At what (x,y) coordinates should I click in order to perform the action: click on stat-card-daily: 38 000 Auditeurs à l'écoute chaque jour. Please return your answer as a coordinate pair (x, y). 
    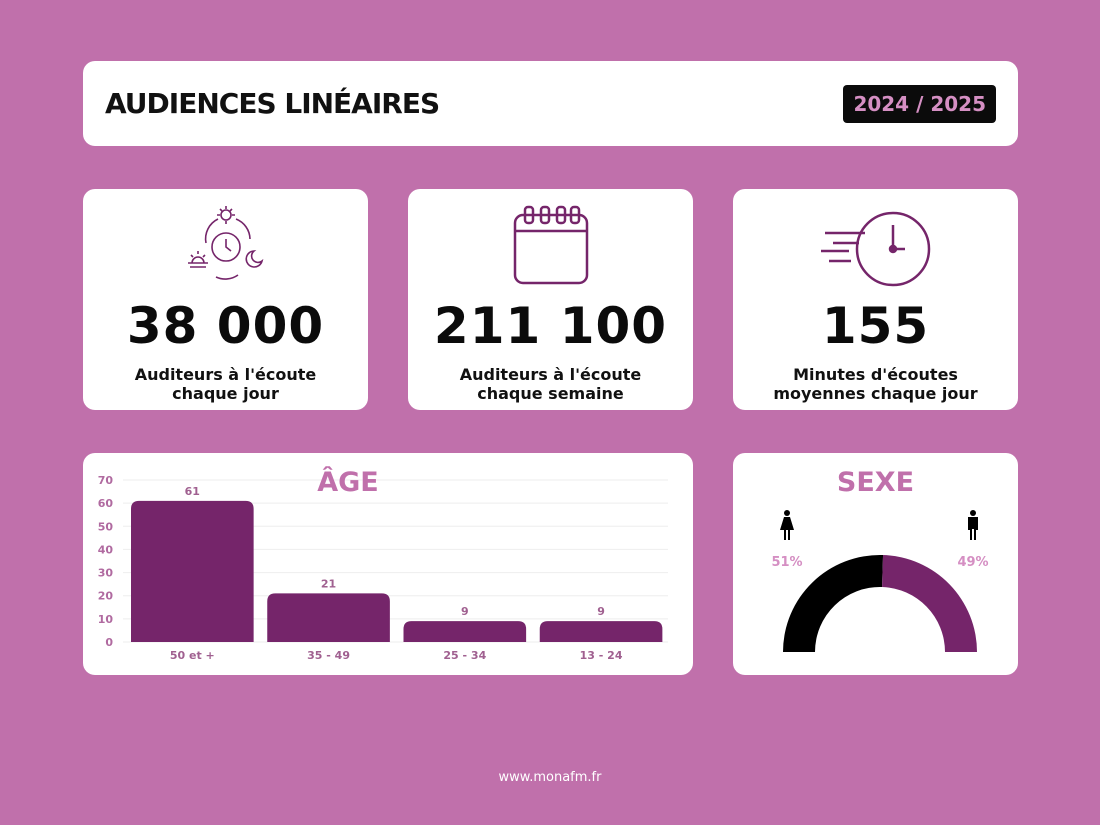
    Looking at the image, I should click on (225, 299).